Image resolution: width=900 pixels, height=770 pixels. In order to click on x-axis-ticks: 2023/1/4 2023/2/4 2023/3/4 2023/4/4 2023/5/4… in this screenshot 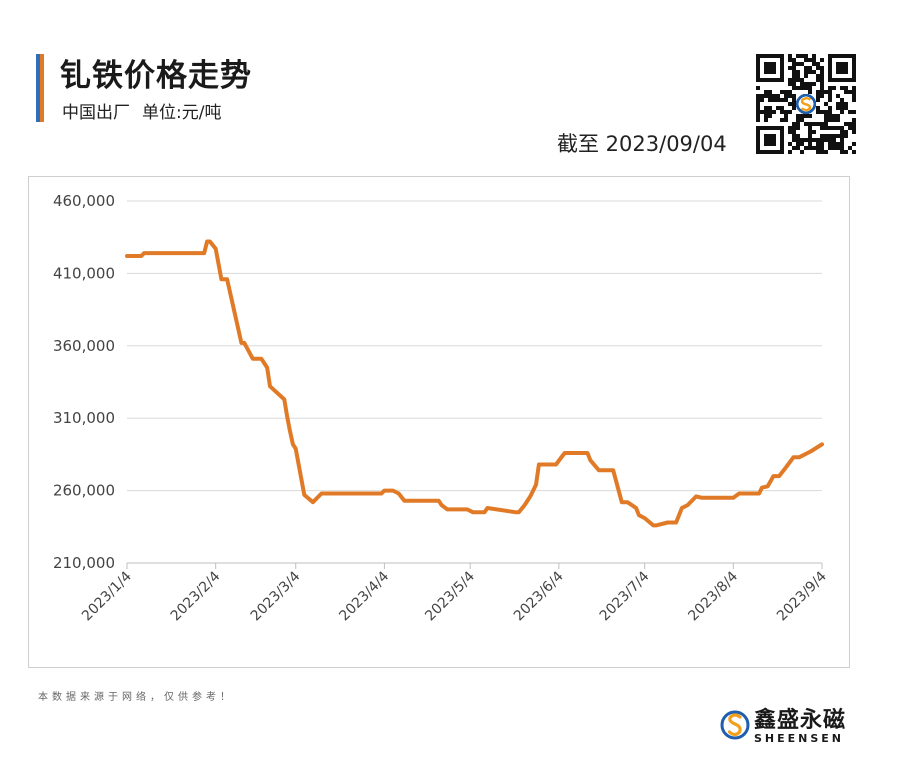, I will do `click(454, 593)`.